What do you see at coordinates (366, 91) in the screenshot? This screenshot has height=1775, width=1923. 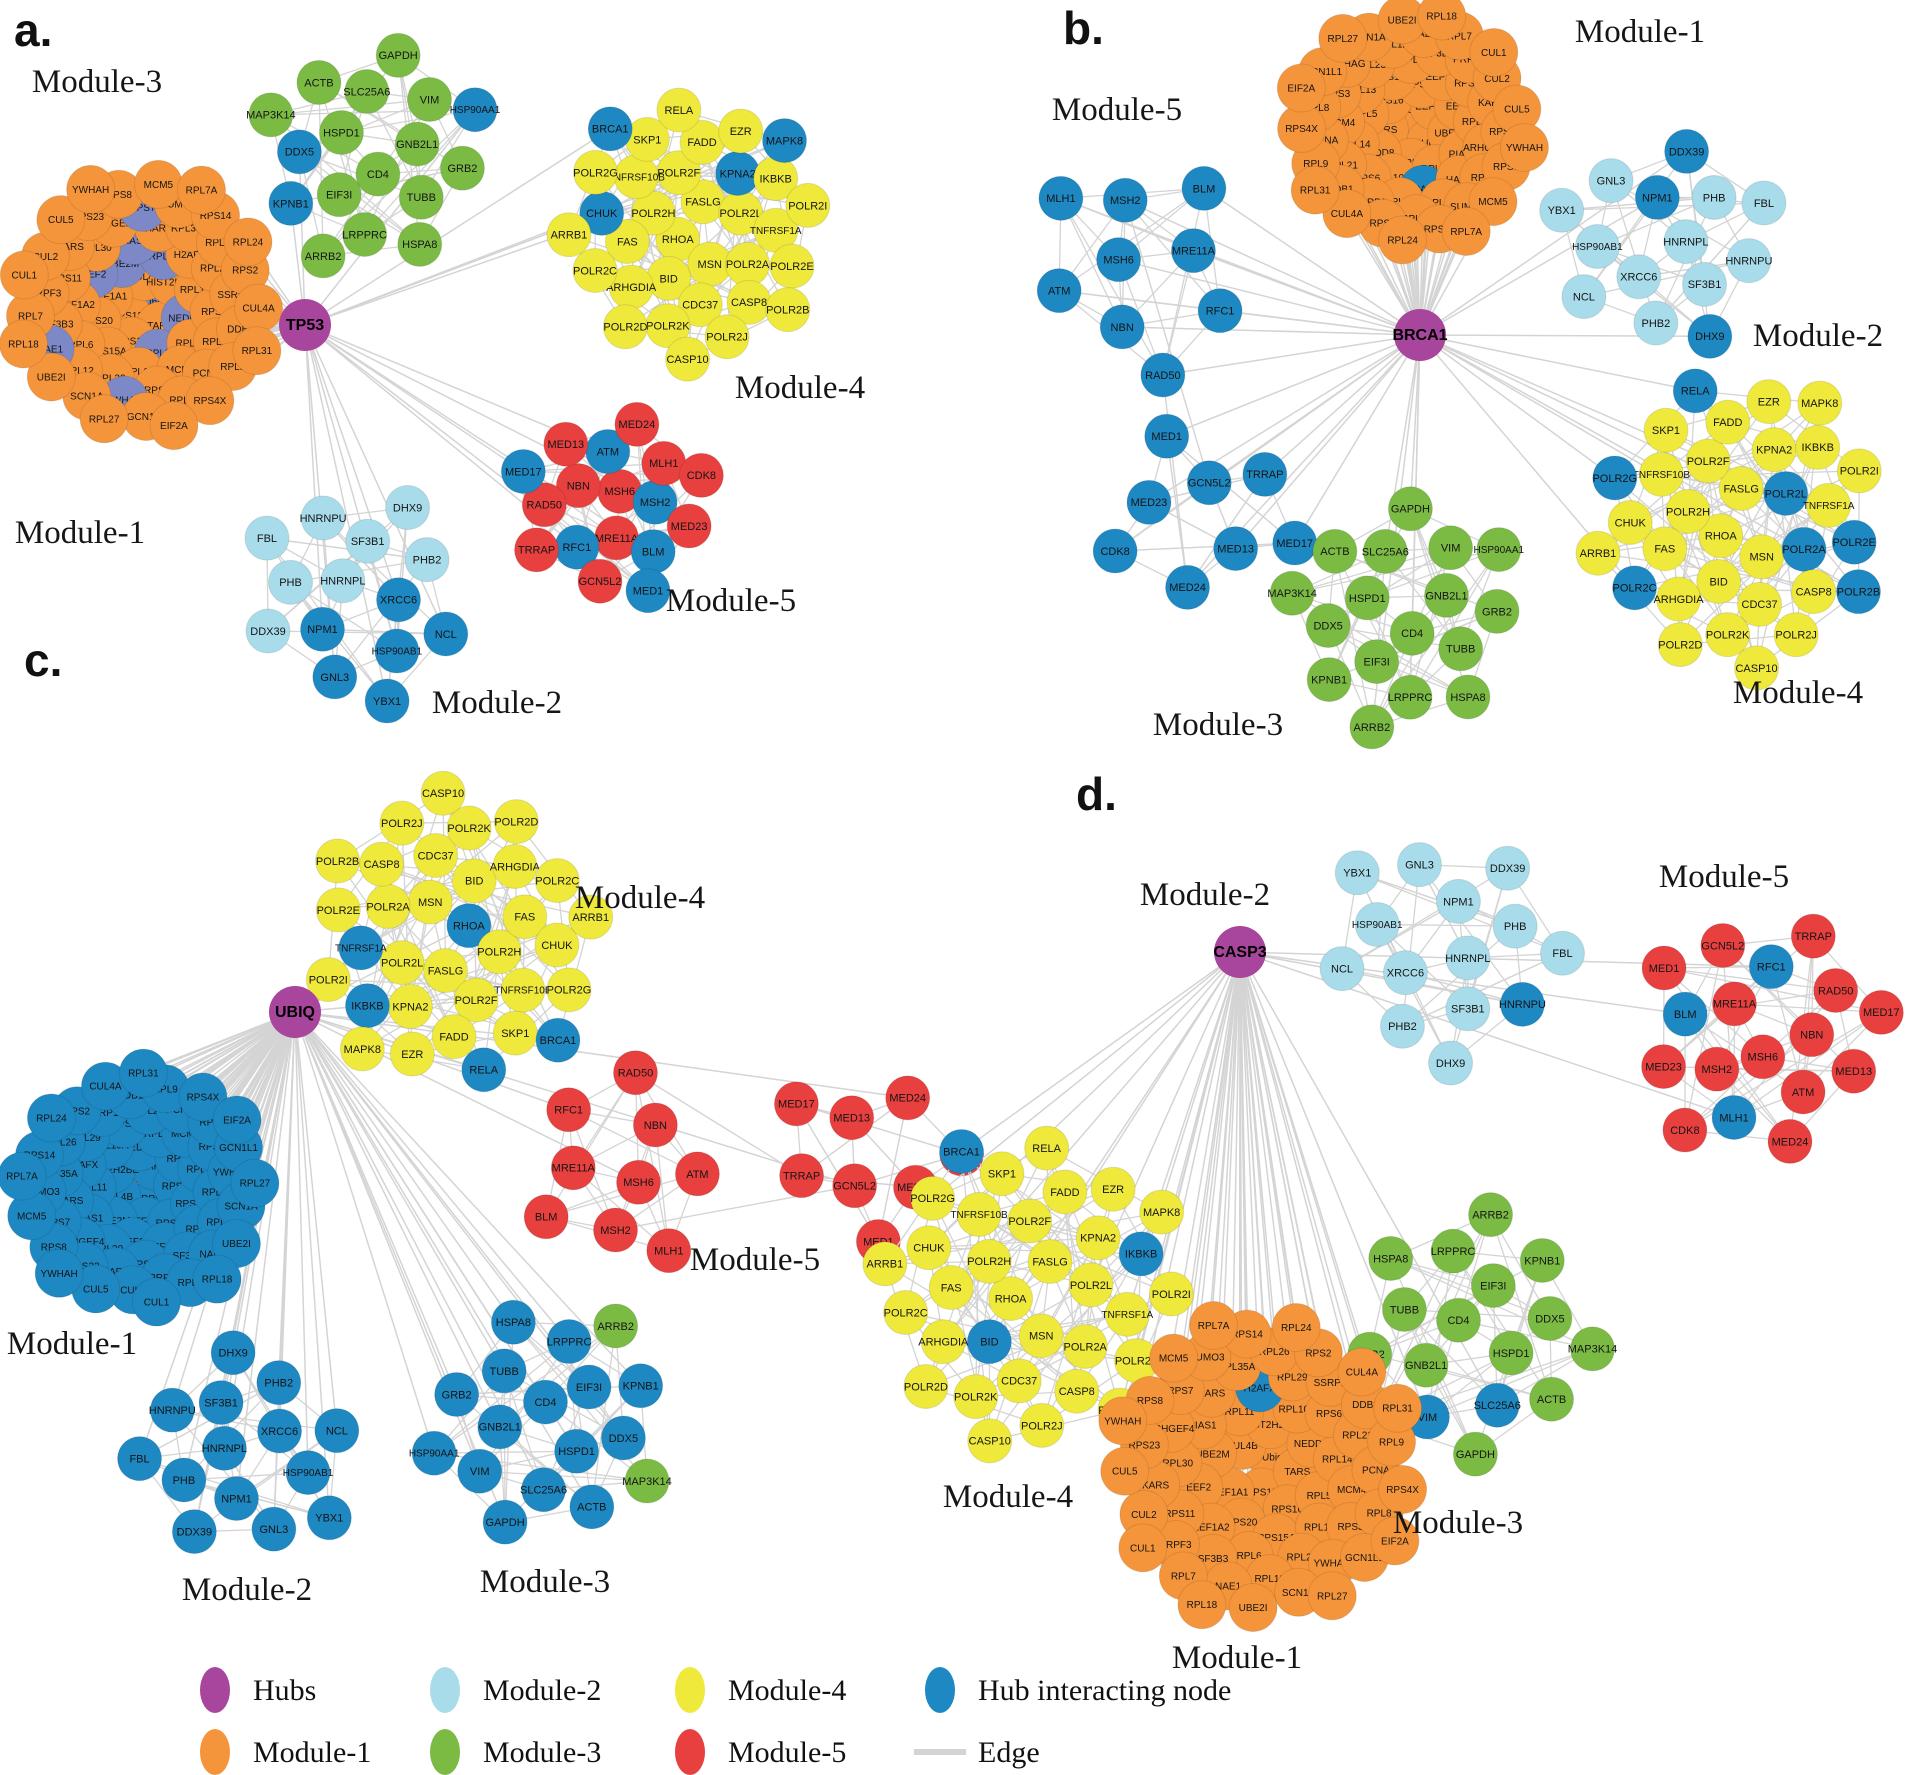 I see `node-a-SLC25A6: SLC25A6` at bounding box center [366, 91].